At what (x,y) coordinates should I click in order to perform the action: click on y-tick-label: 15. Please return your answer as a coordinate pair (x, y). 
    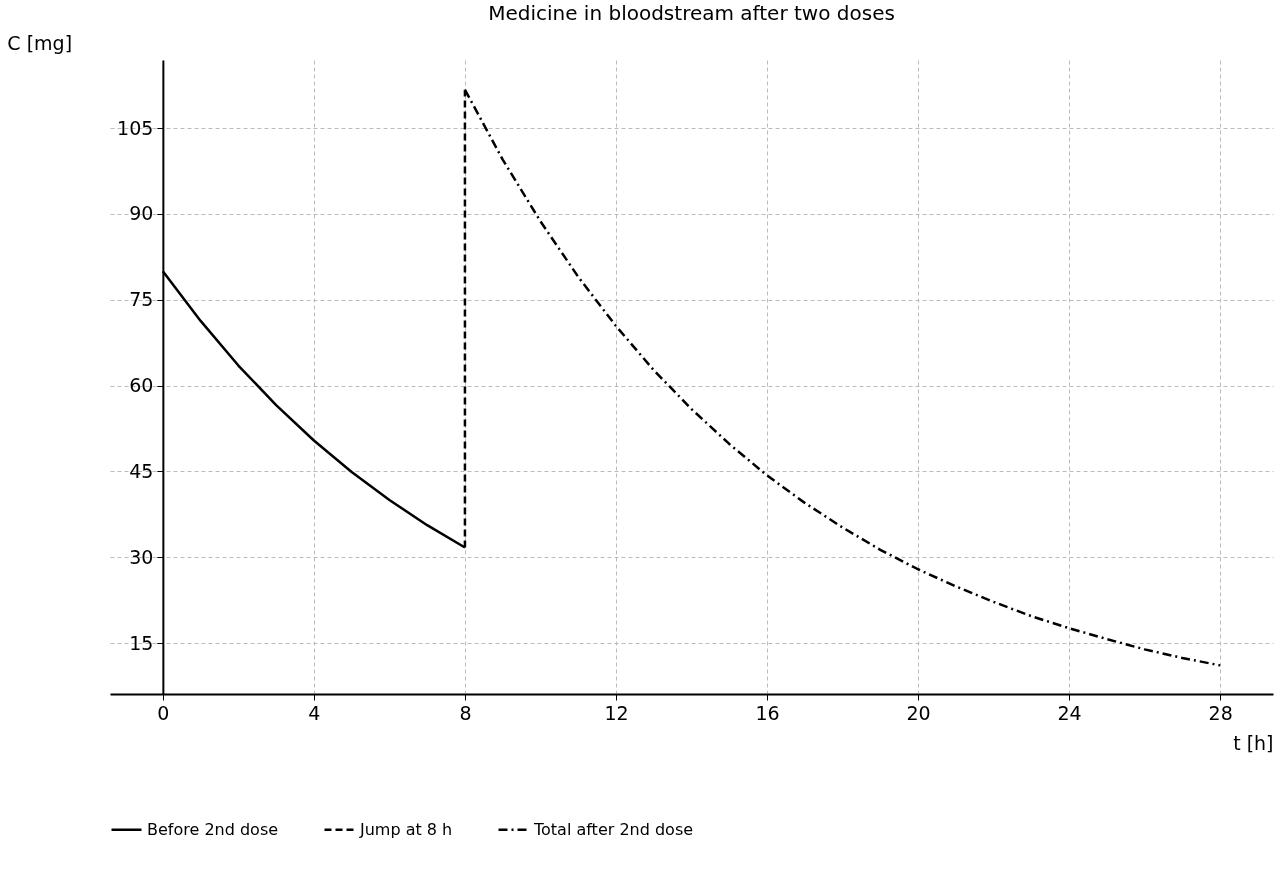
    Looking at the image, I should click on (141, 642).